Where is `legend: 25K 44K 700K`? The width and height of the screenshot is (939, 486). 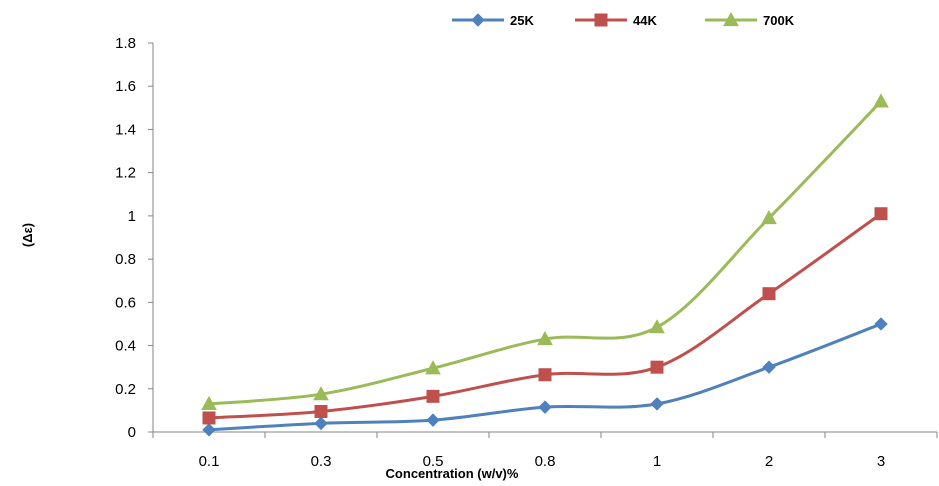
legend: 25K 44K 700K is located at coordinates (623, 19).